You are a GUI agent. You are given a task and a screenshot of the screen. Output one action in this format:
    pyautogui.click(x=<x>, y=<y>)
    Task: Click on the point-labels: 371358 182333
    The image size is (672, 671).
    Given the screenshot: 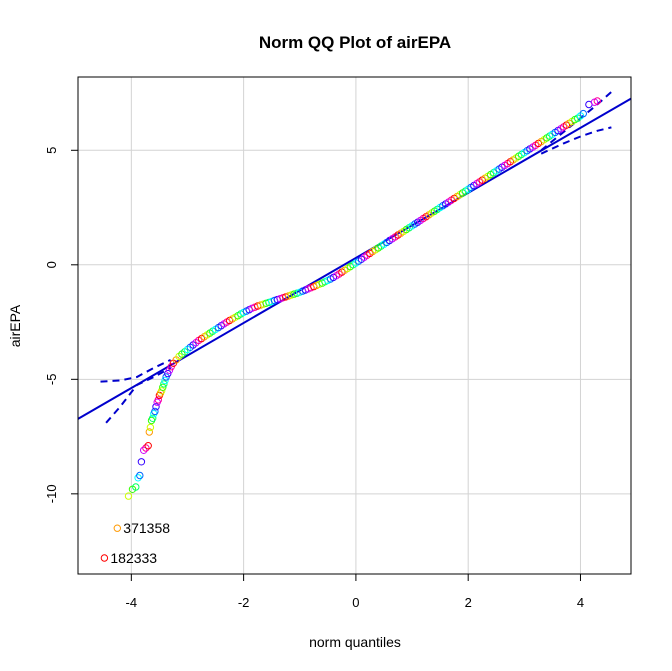 What is the action you would take?
    pyautogui.click(x=140, y=543)
    